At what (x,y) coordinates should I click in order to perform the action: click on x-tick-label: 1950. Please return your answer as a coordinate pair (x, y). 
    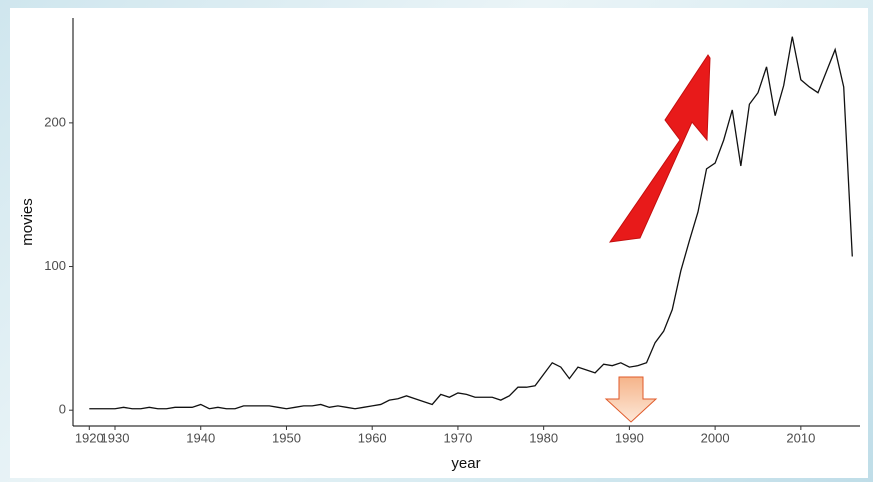
    Looking at the image, I should click on (286, 437).